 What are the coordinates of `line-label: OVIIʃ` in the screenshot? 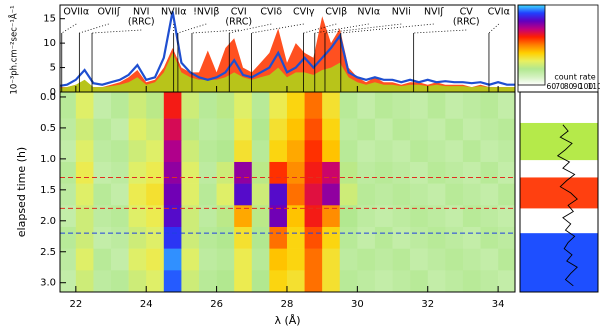 It's located at (108, 12).